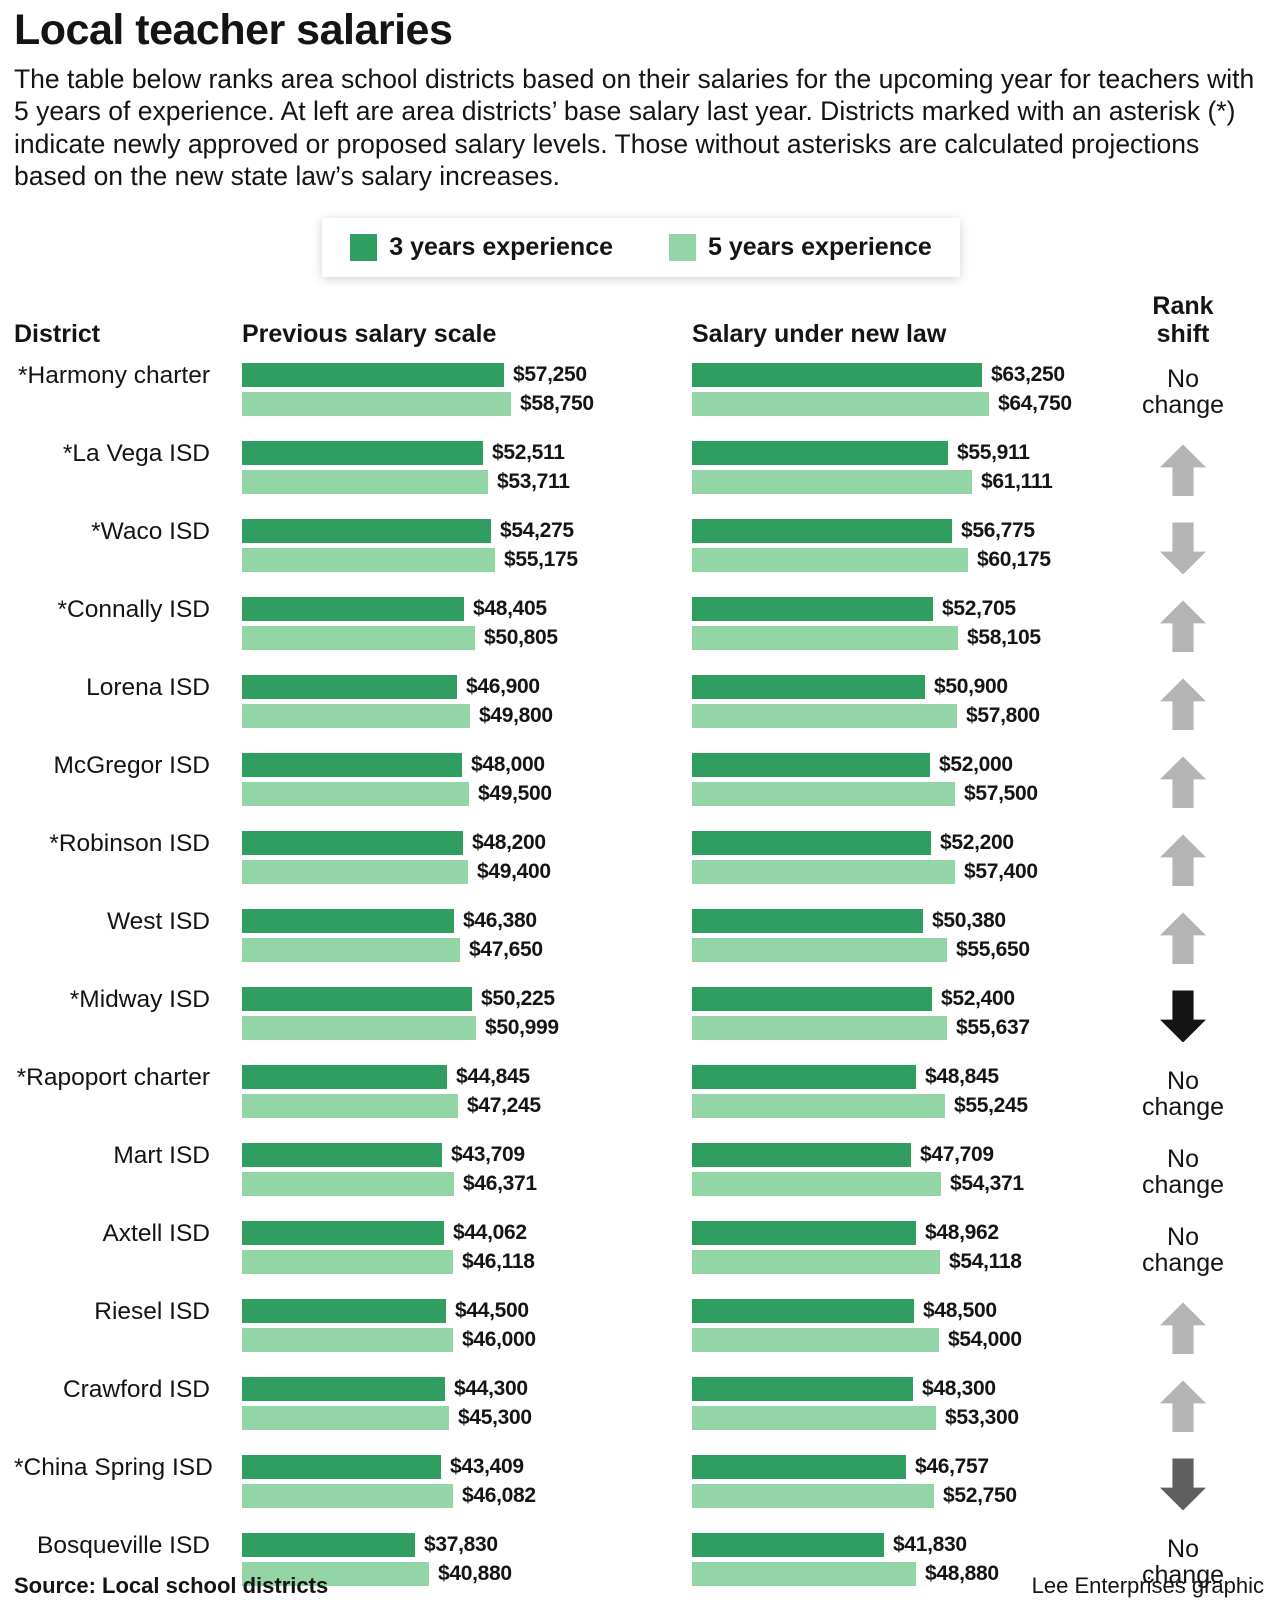 This screenshot has width=1282, height=1615. What do you see at coordinates (987, 1184) in the screenshot?
I see `new-5yr-value: $54,371` at bounding box center [987, 1184].